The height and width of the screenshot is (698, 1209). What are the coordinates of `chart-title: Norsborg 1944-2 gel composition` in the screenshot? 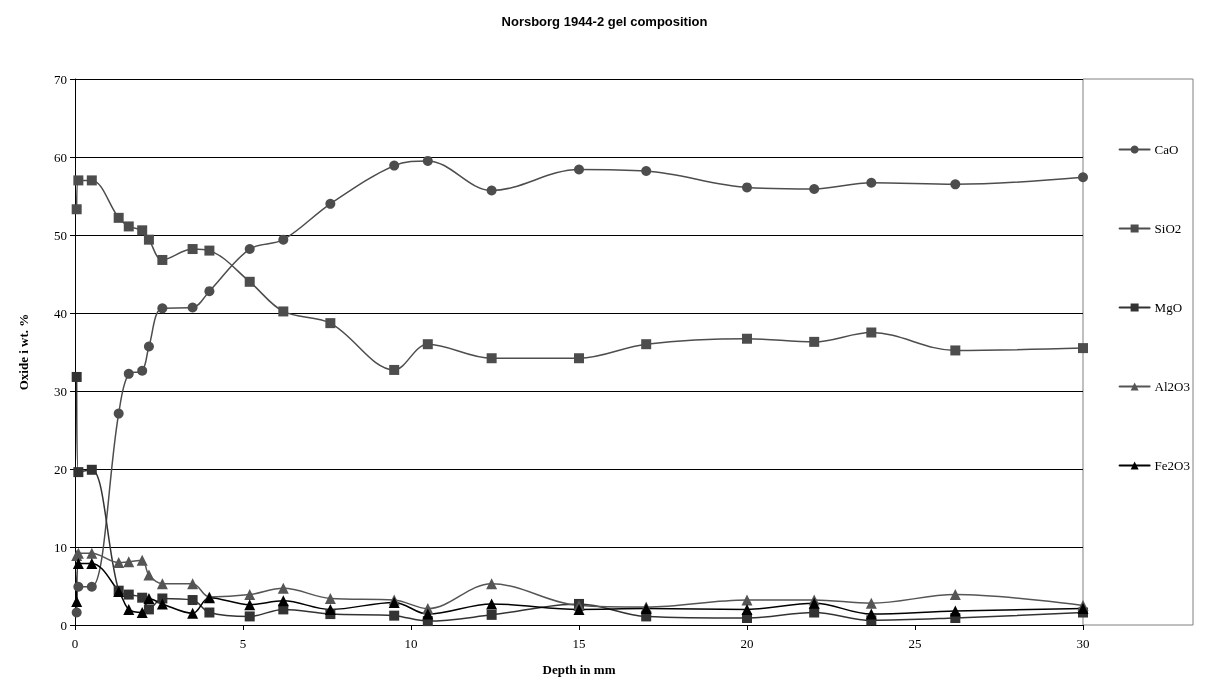 It's located at (604, 21).